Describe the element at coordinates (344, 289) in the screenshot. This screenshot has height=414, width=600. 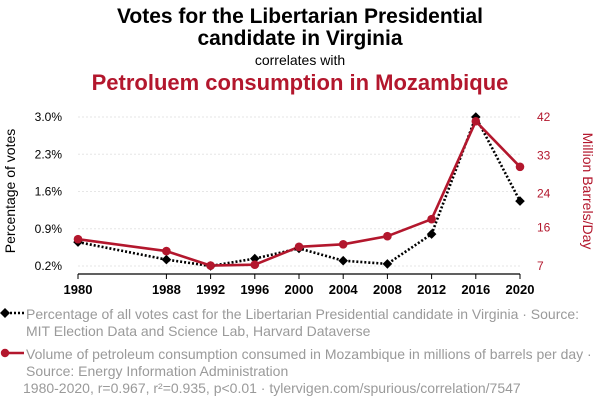
I see `x-tick-label: 2004` at that location.